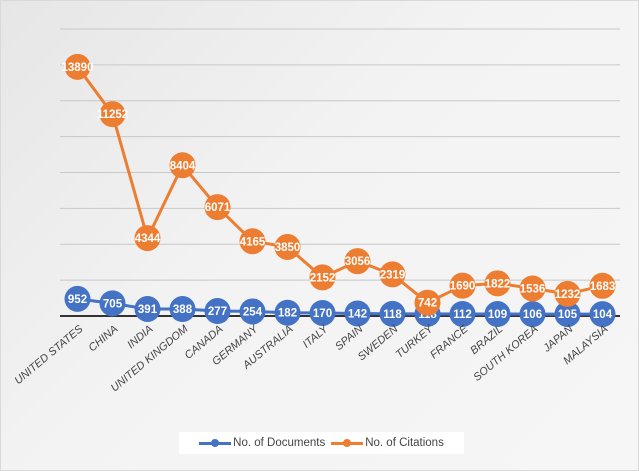  Describe the element at coordinates (404, 443) in the screenshot. I see `legend-label-citations: No. of Citations` at that location.